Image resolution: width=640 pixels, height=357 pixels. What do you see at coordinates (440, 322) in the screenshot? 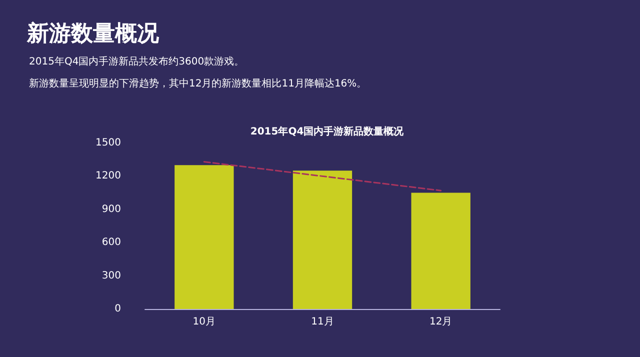
I see `x-tick-label: 12月` at bounding box center [440, 322].